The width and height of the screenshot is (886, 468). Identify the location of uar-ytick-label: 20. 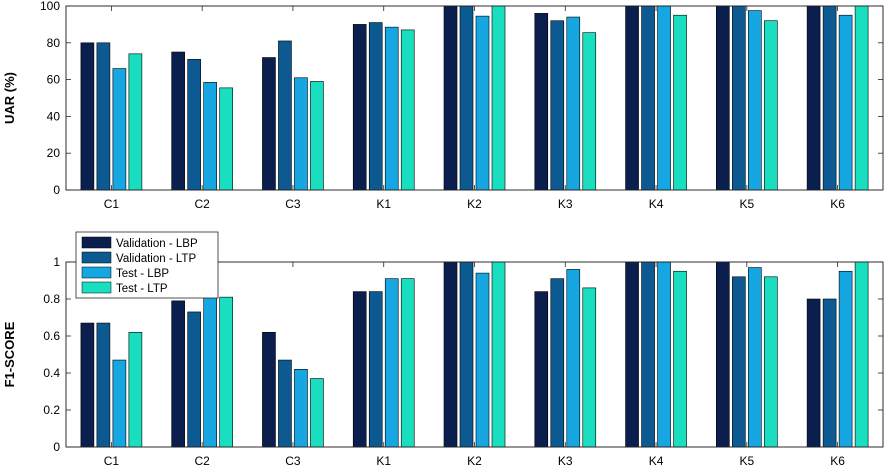
(54, 153).